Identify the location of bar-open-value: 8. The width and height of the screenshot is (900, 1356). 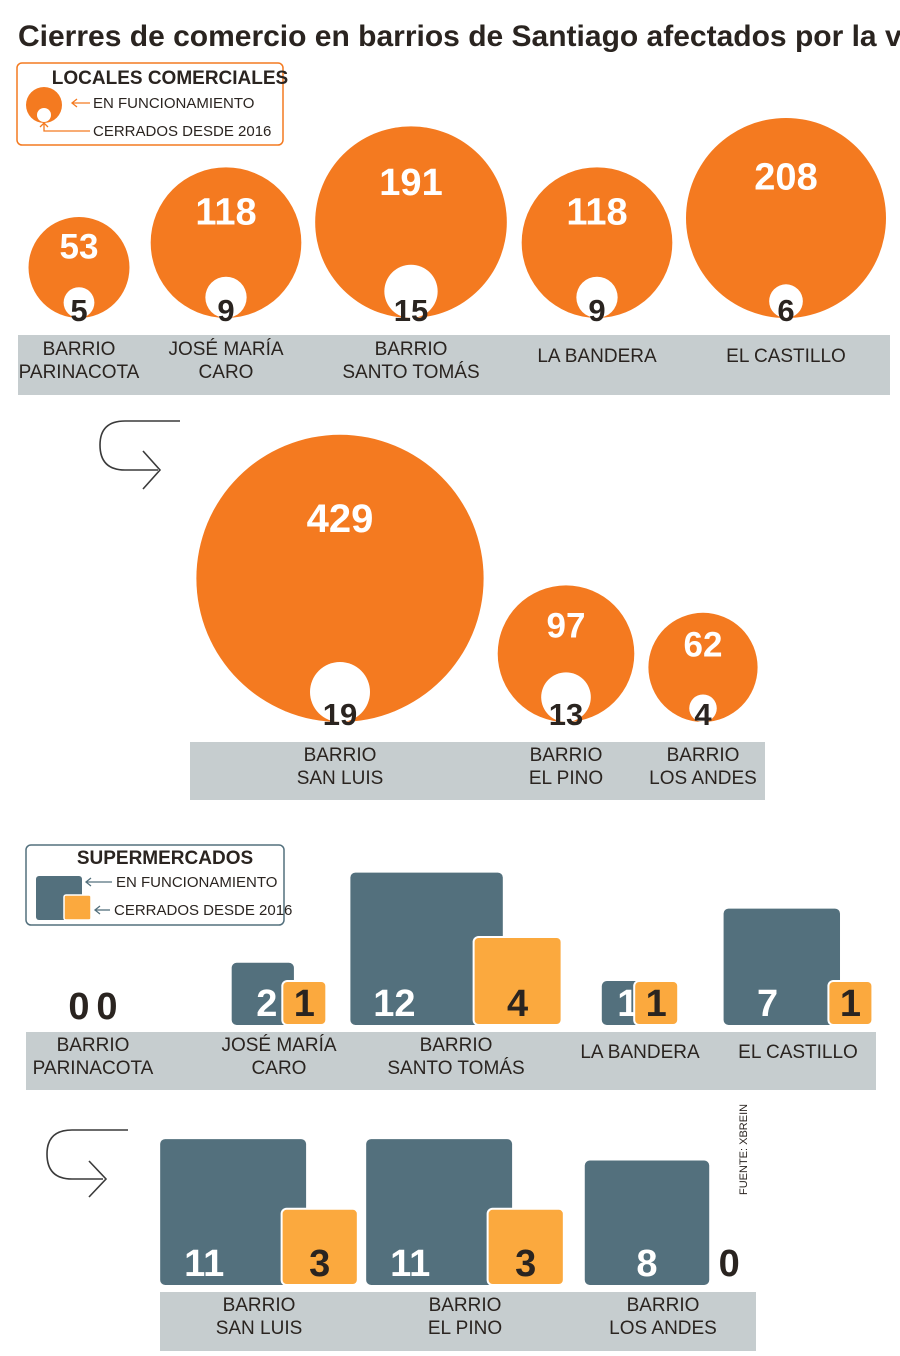
(646, 1264).